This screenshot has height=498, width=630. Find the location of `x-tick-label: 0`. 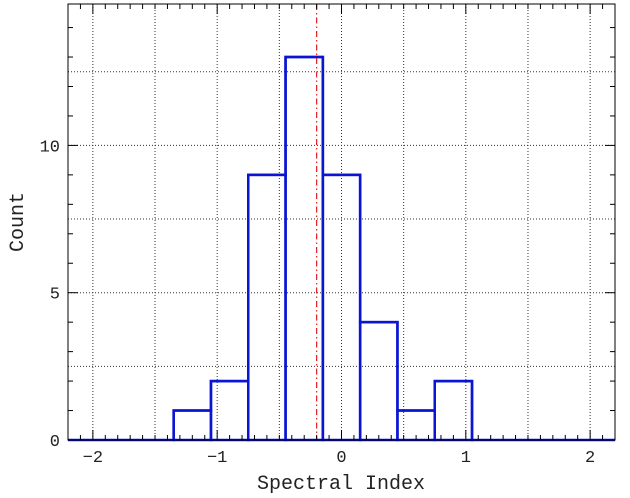

x-tick-label: 0 is located at coordinates (341, 458).